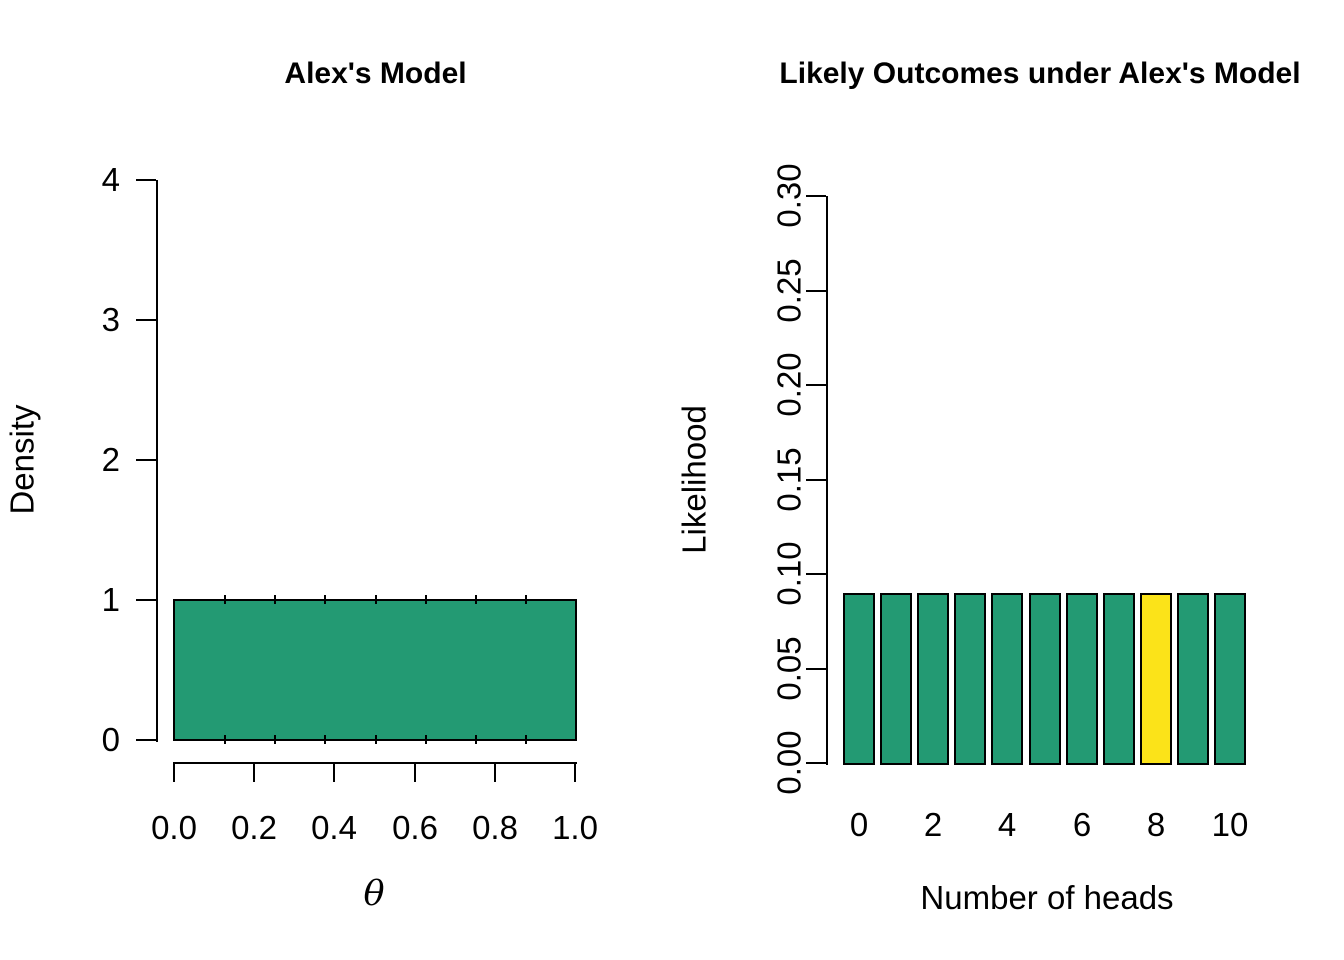 The width and height of the screenshot is (1344, 960). What do you see at coordinates (789, 384) in the screenshot?
I see `right-y-tick-label: 0.20` at bounding box center [789, 384].